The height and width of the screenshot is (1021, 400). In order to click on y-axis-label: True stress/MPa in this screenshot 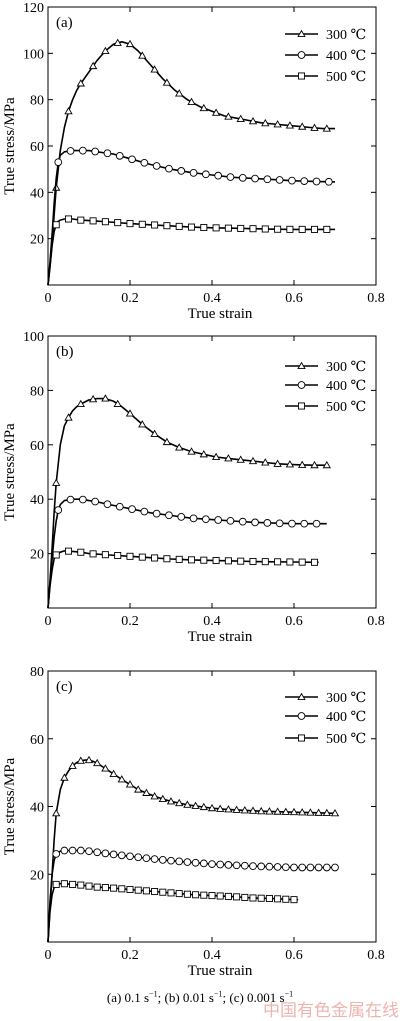, I will do `click(10, 806)`.